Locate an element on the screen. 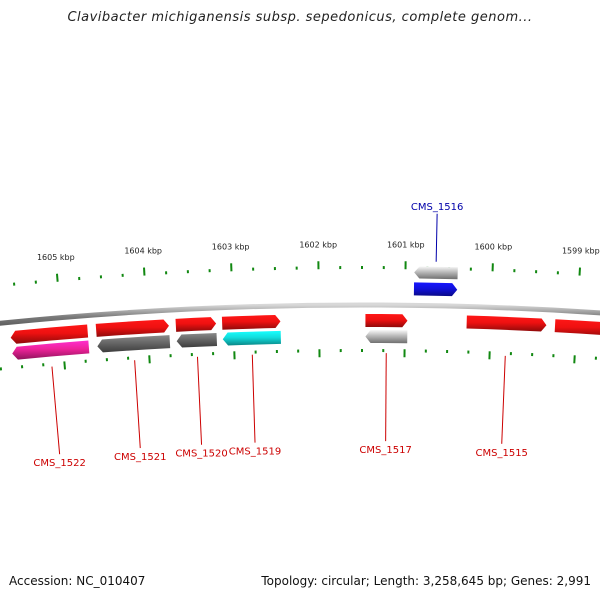 This screenshot has height=600, width=600. gene-label: CMS_1517 is located at coordinates (385, 450).